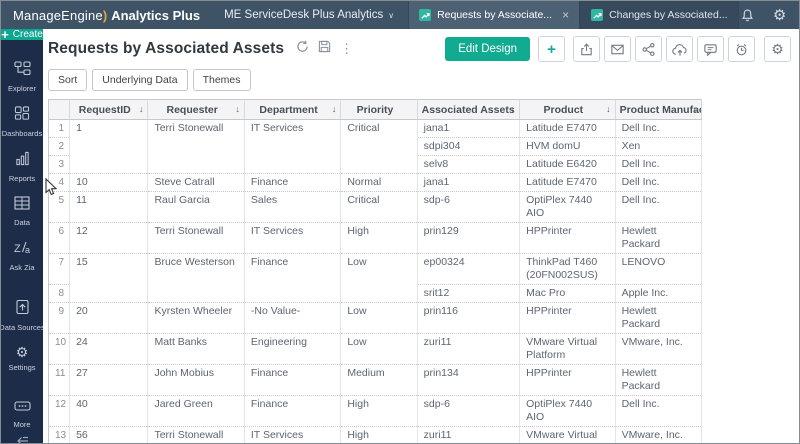 Image resolution: width=800 pixels, height=444 pixels. I want to click on table-cell: 10, so click(109, 182).